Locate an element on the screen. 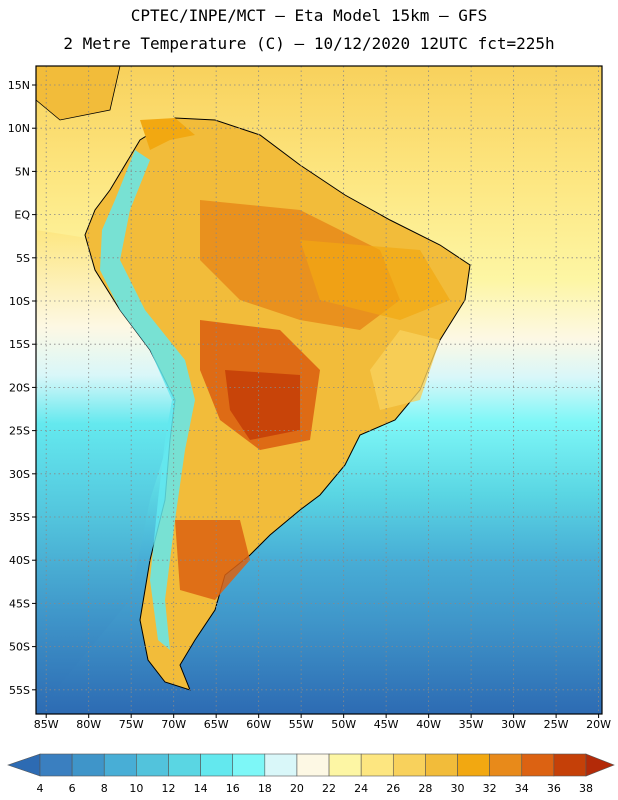  lon-label: 25W is located at coordinates (556, 724).